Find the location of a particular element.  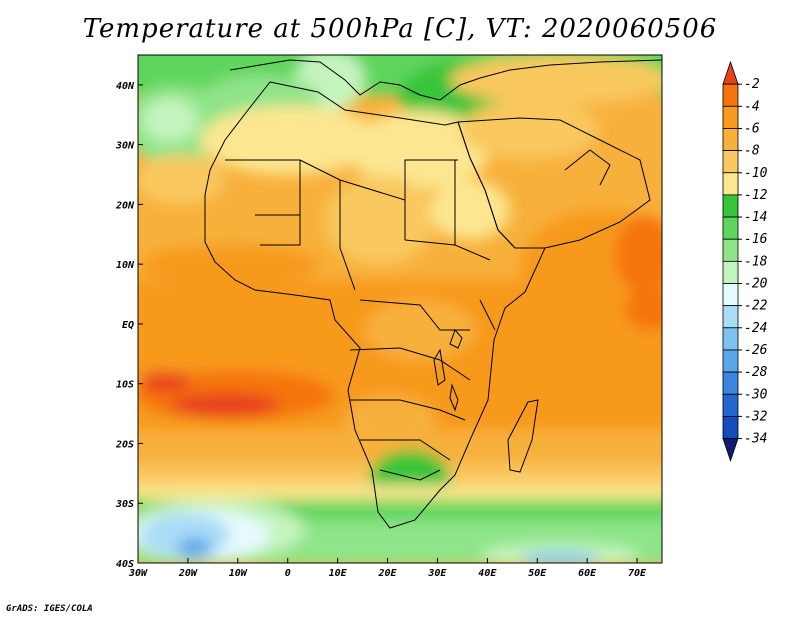

lon-tick-label: 70E is located at coordinates (637, 573).